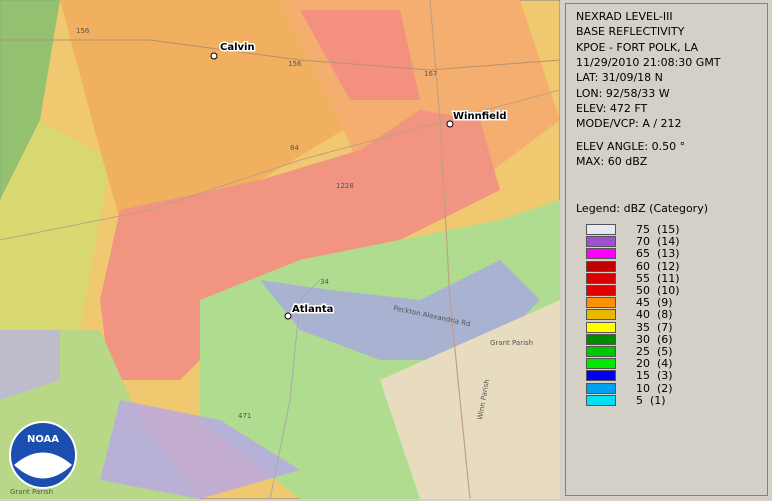 This screenshot has width=772, height=501. What do you see at coordinates (642, 208) in the screenshot?
I see `legend-title: Legend: dBZ (Category)` at bounding box center [642, 208].